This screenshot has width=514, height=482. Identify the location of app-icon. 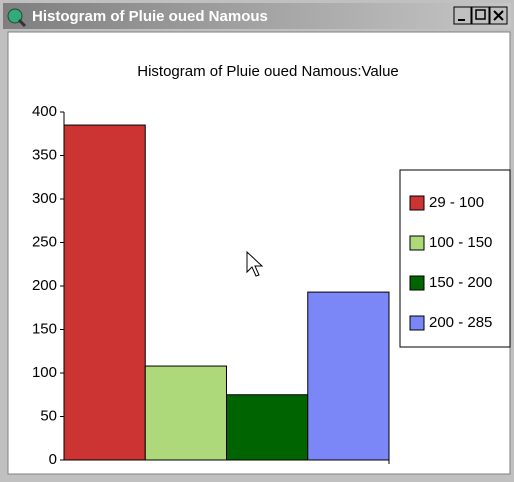
(17, 18).